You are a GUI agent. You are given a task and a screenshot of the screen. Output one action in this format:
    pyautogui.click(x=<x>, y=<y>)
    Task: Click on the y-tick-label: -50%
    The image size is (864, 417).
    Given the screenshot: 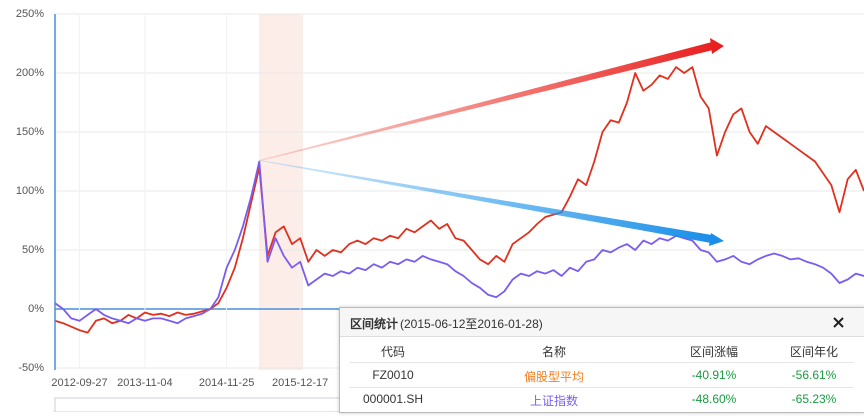 What is the action you would take?
    pyautogui.click(x=31, y=368)
    